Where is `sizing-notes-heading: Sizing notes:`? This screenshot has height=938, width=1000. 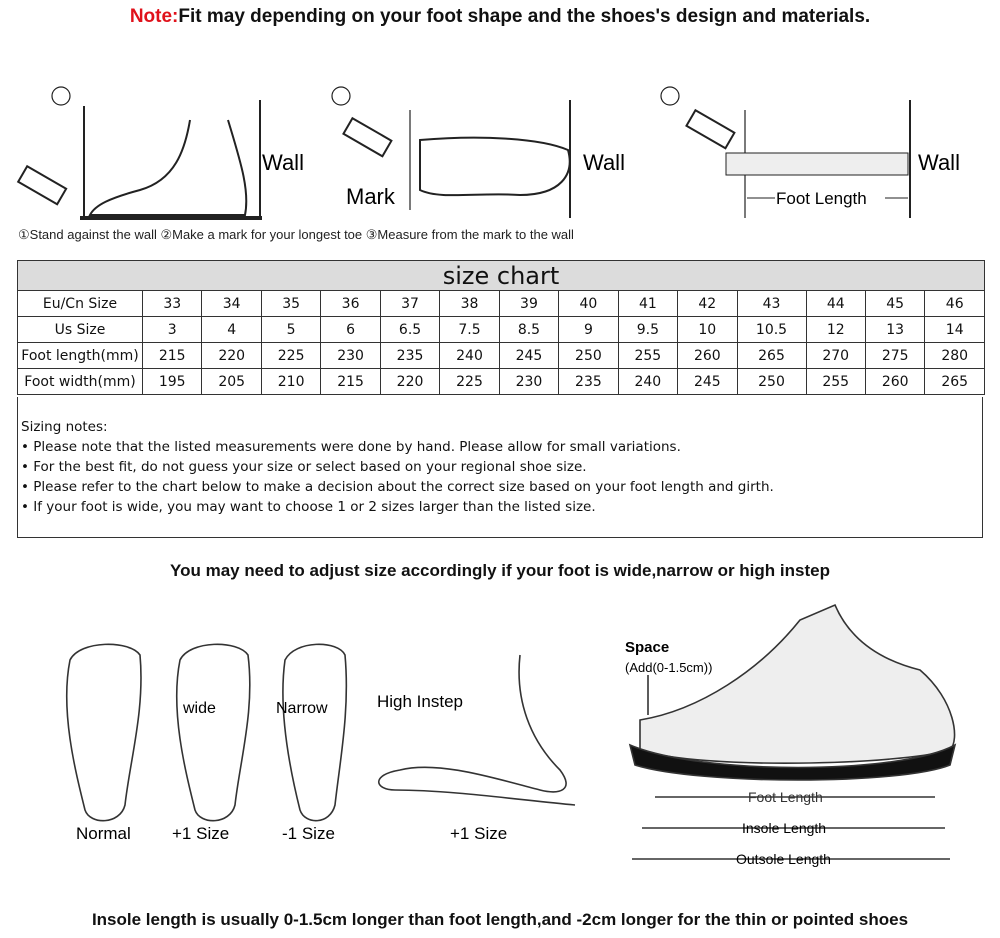 sizing-notes-heading: Sizing notes: is located at coordinates (64, 427).